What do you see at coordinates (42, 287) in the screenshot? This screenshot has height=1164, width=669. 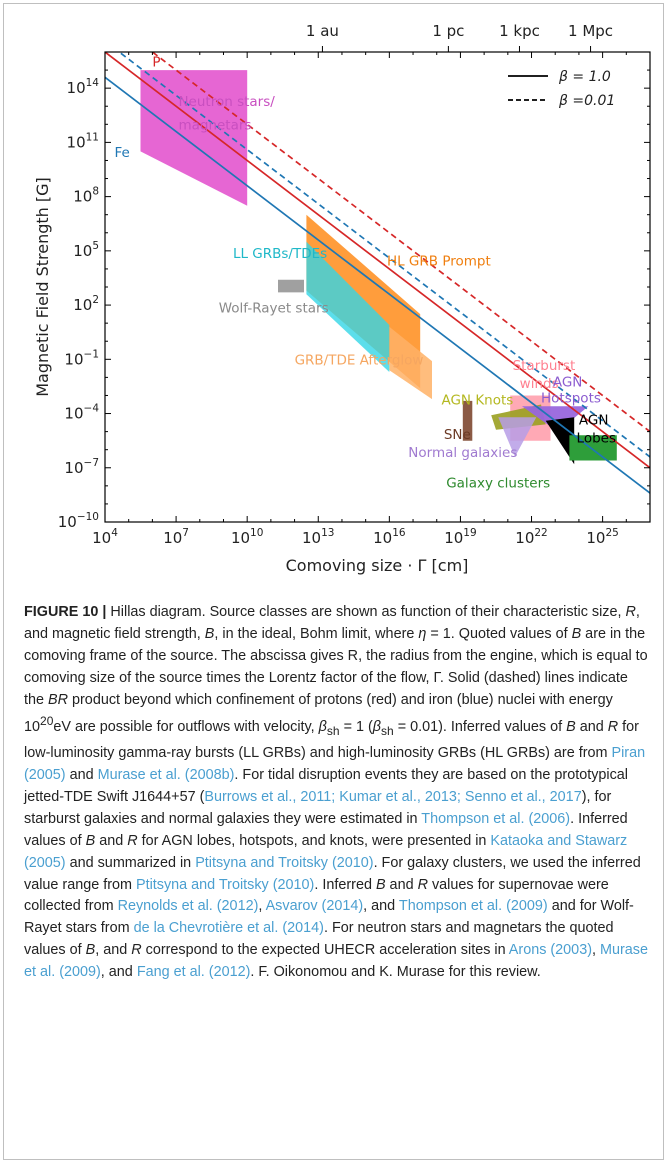 I see `y-axis-label: Magnetic Field Strength [G]` at bounding box center [42, 287].